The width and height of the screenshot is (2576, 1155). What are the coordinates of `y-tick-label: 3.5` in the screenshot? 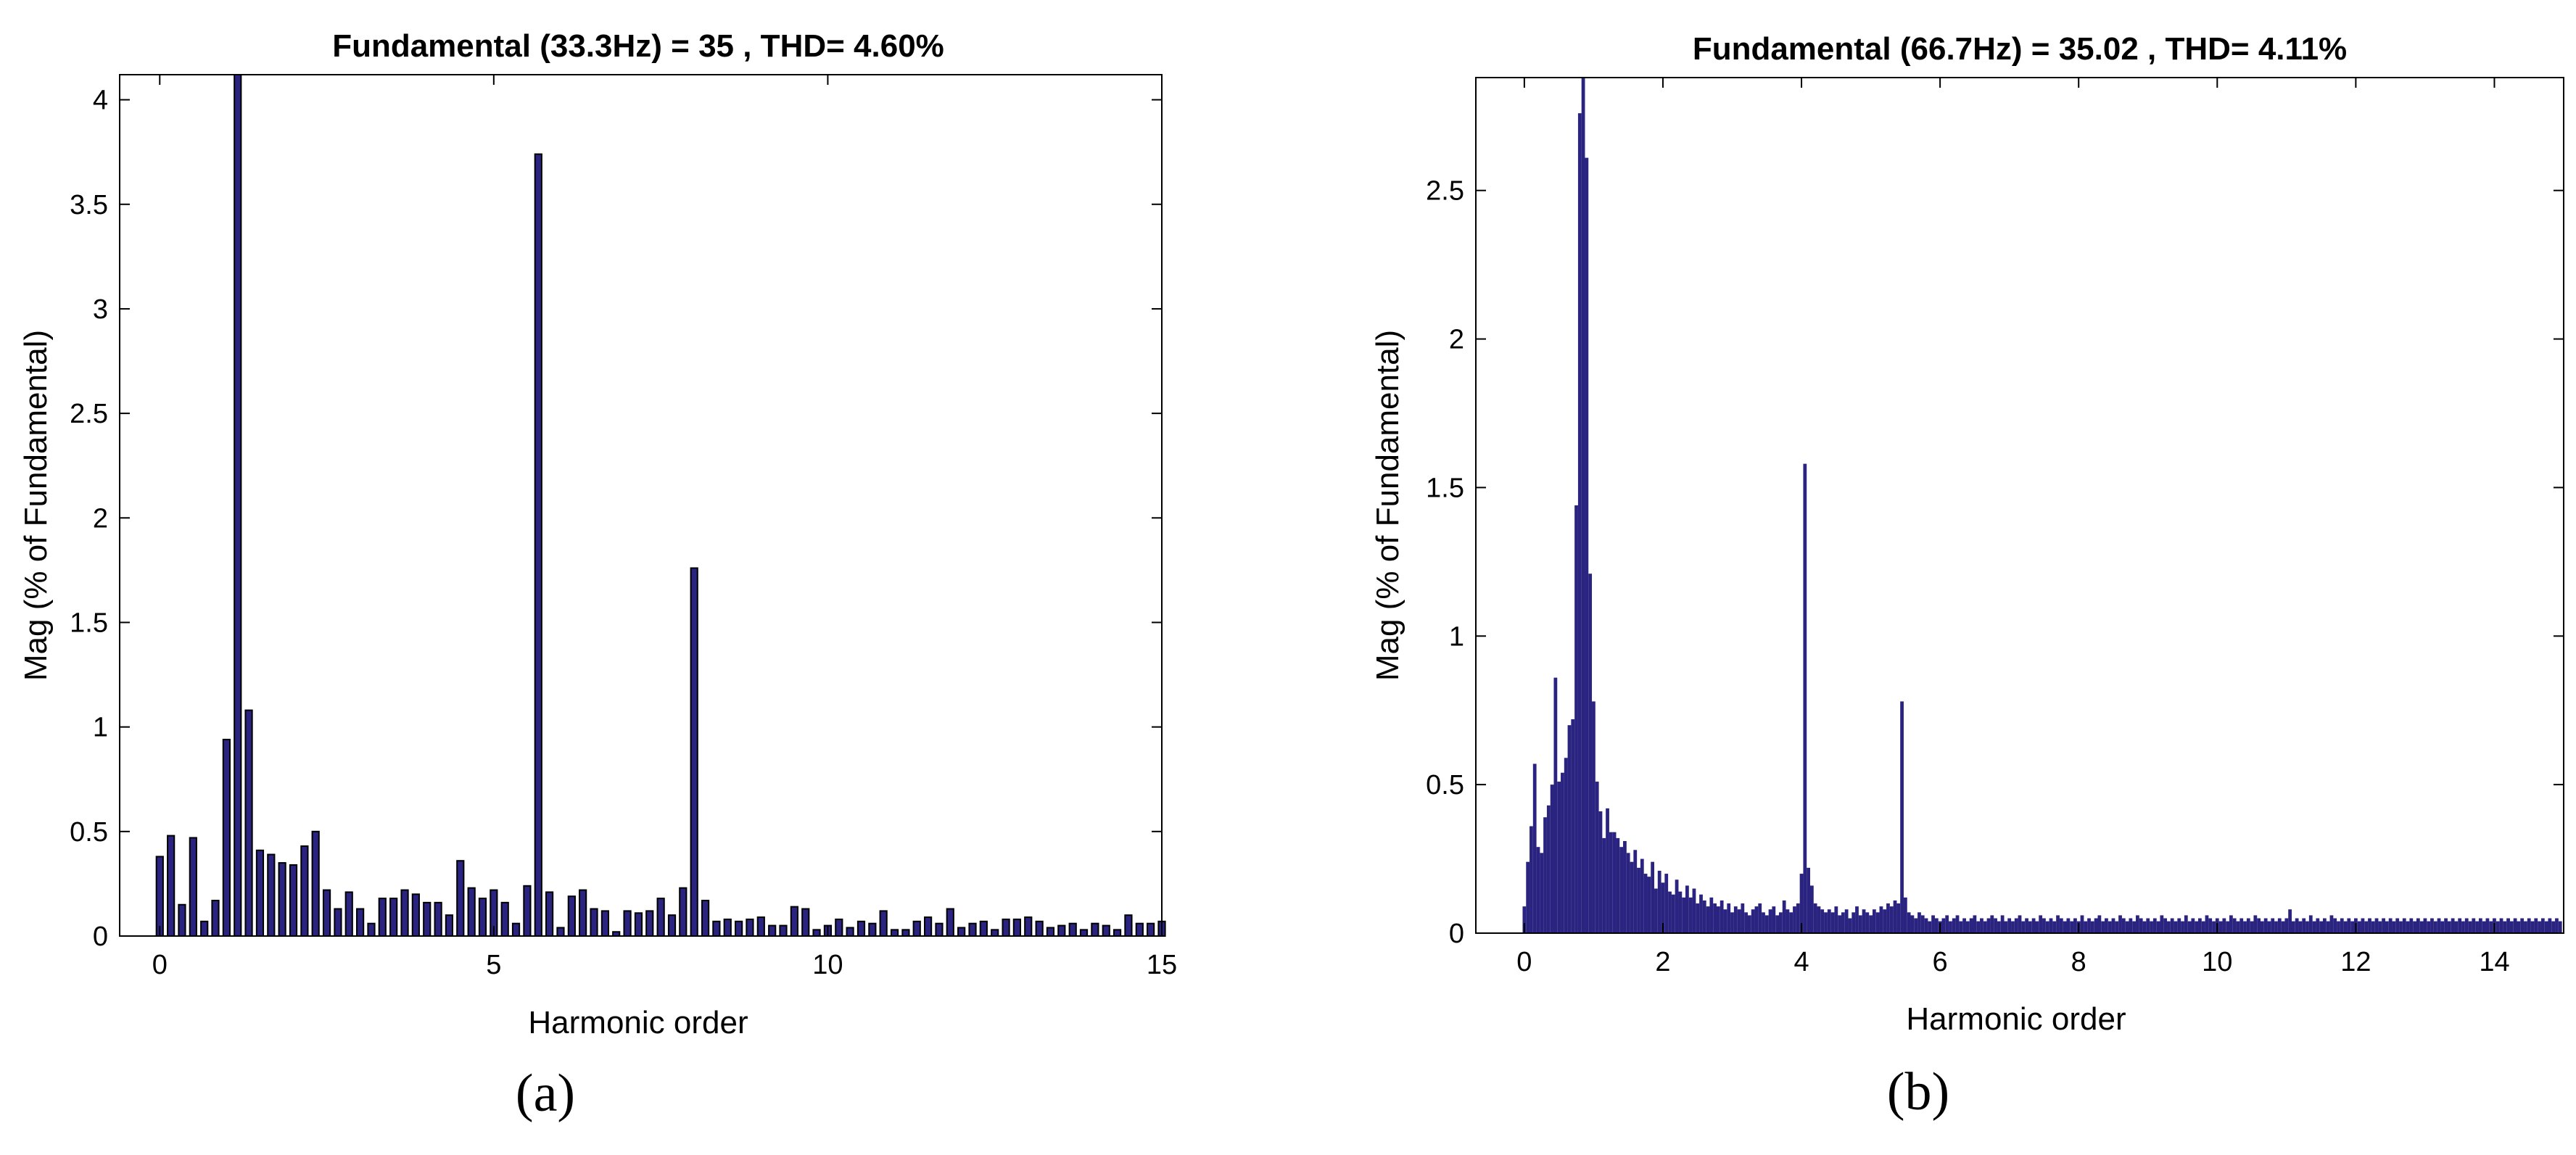 It's located at (89, 205).